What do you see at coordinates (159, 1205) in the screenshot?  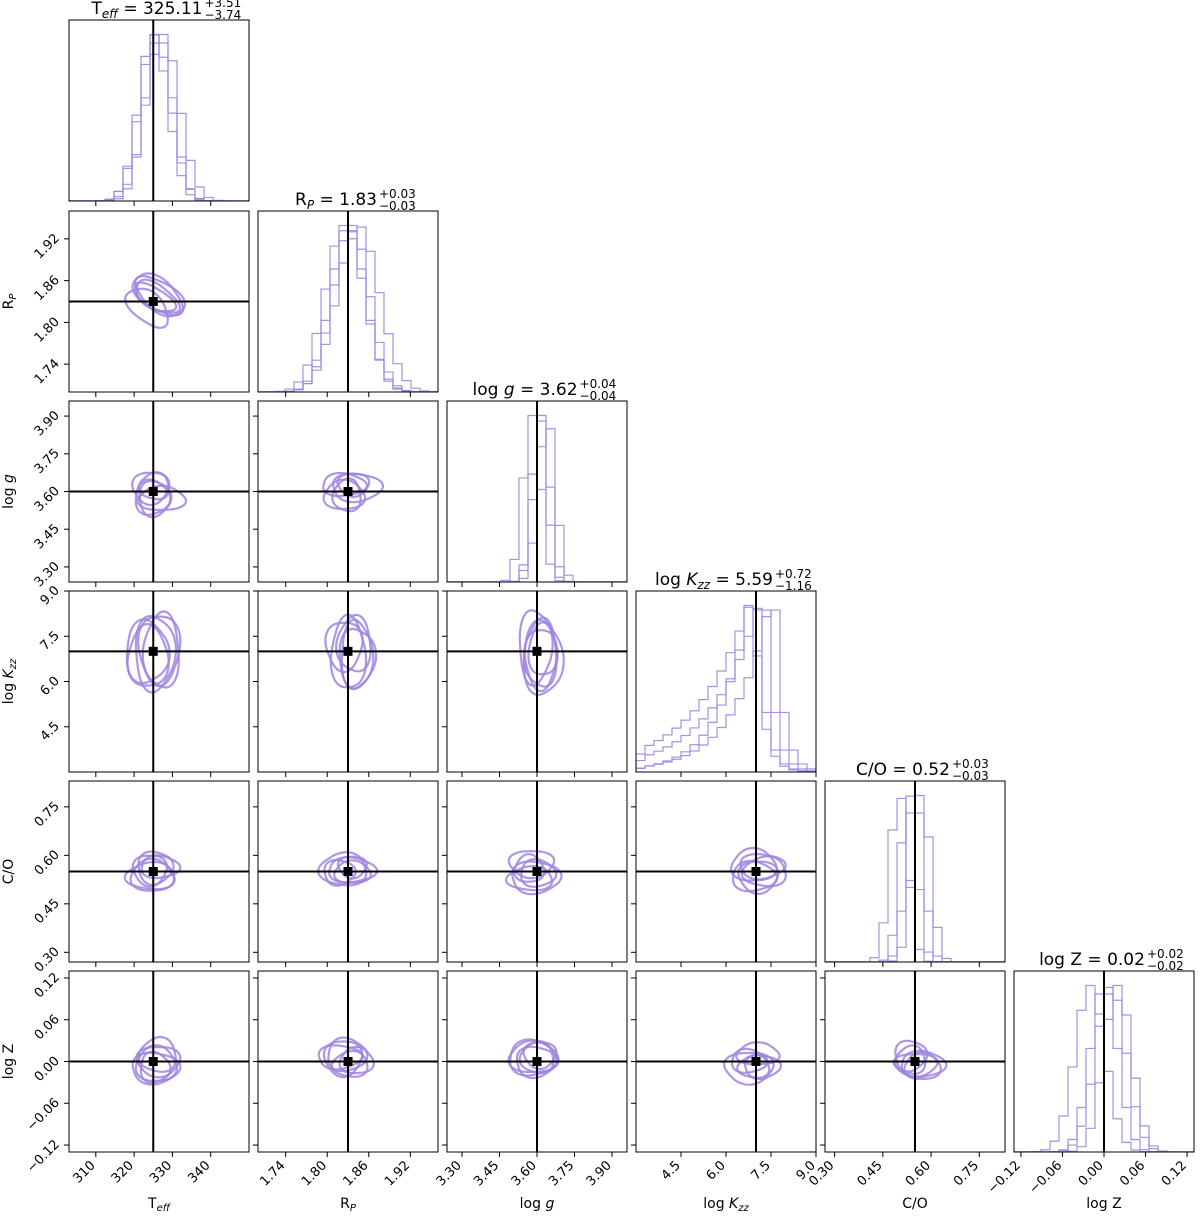 I see `xlabel-teff: Teff` at bounding box center [159, 1205].